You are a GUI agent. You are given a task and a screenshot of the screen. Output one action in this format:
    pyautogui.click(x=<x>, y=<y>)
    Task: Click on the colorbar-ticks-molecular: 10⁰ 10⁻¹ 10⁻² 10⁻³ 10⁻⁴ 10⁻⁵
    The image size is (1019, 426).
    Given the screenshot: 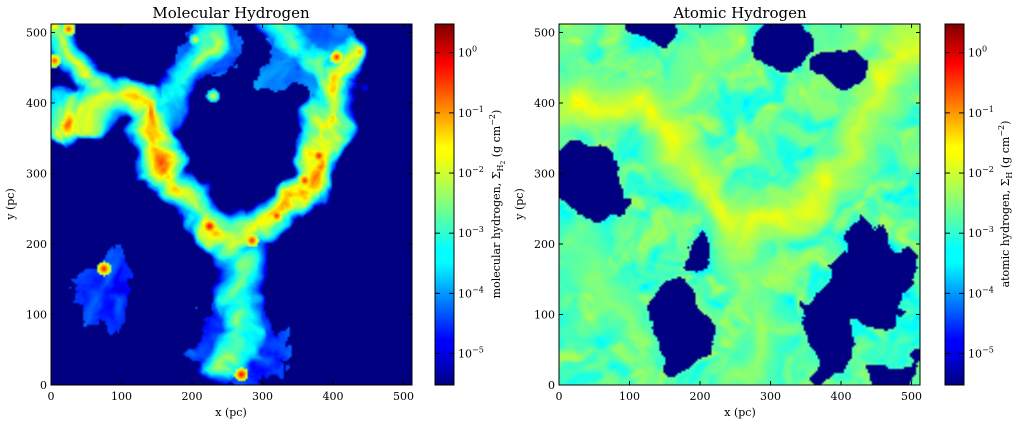 What is the action you would take?
    pyautogui.click(x=459, y=203)
    